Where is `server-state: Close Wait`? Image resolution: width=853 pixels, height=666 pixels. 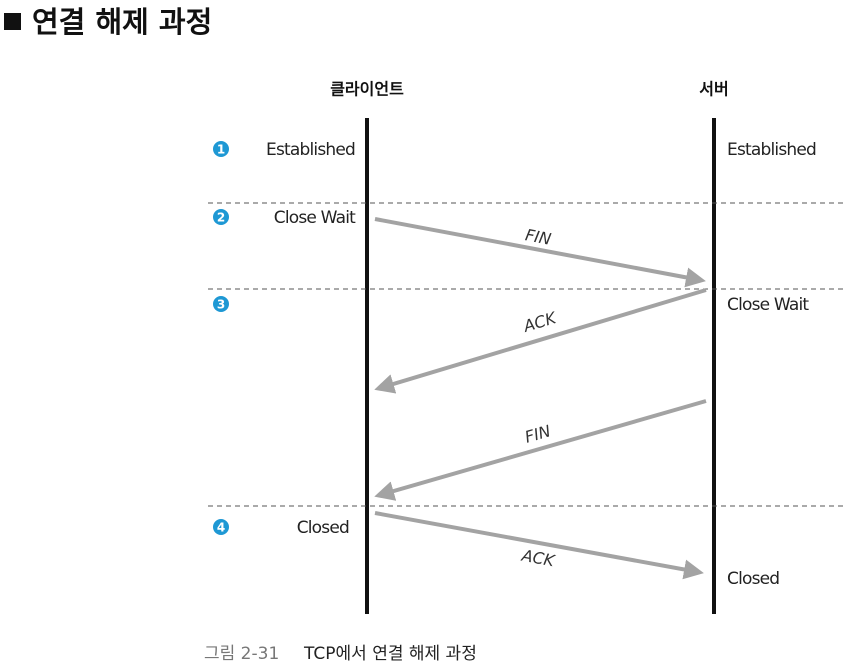 server-state: Close Wait is located at coordinates (768, 305).